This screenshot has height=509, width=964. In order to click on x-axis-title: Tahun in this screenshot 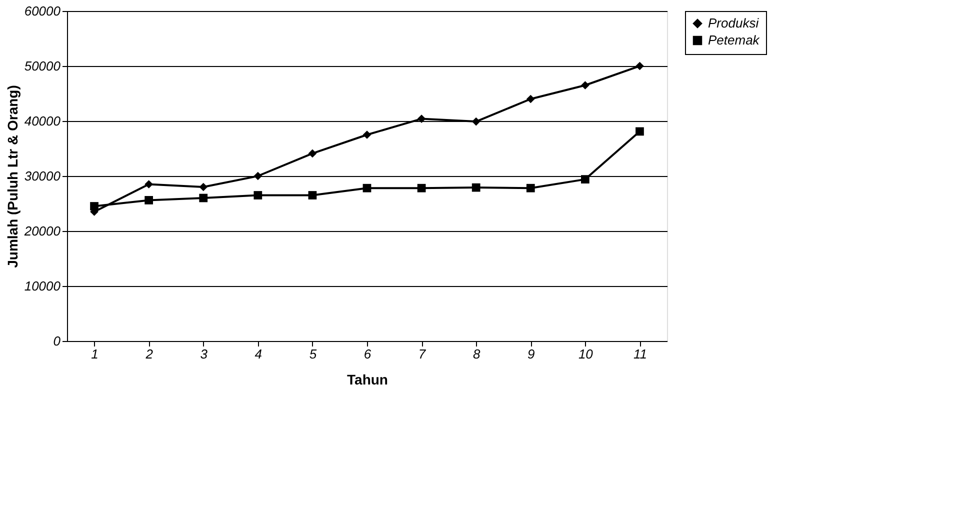, I will do `click(367, 380)`.